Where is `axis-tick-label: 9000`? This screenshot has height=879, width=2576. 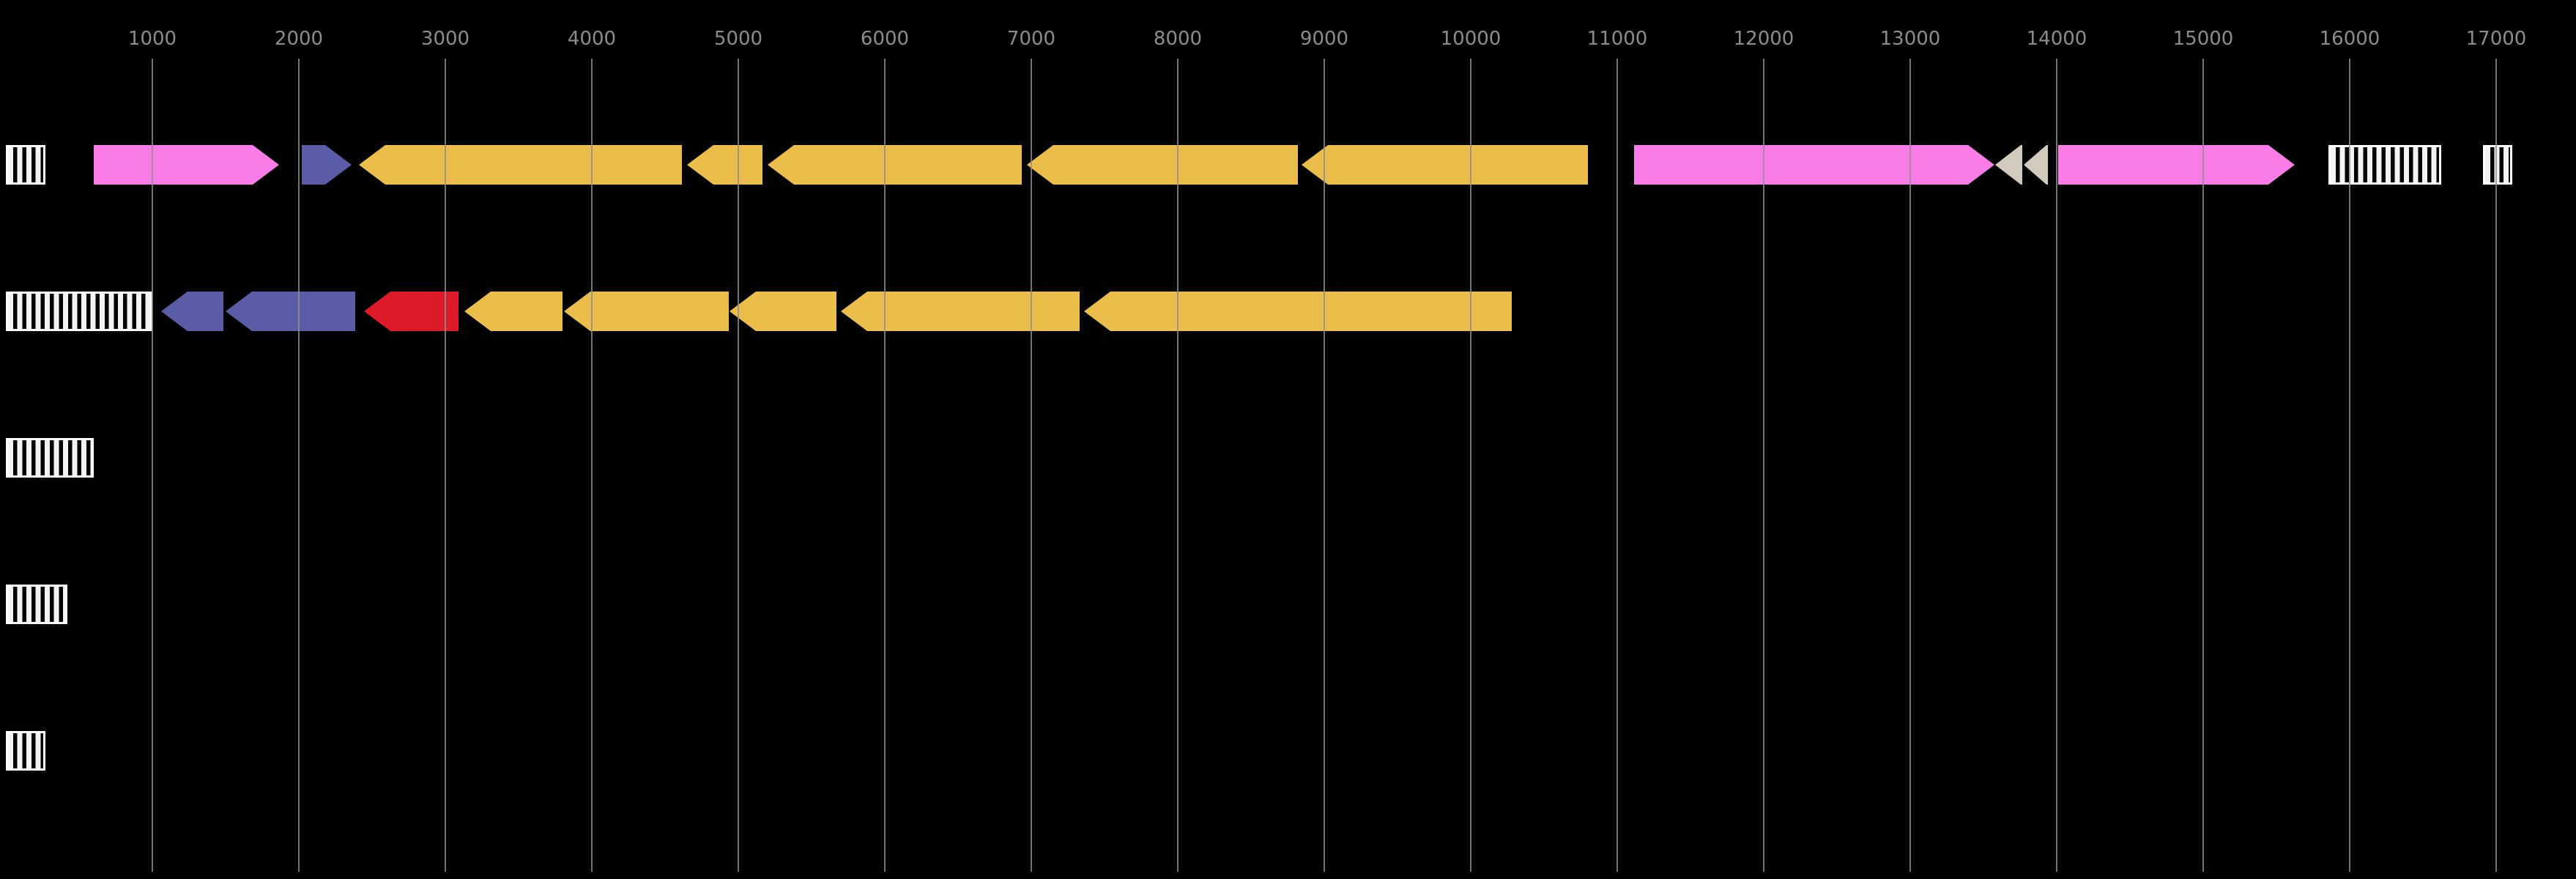
axis-tick-label: 9000 is located at coordinates (1324, 40).